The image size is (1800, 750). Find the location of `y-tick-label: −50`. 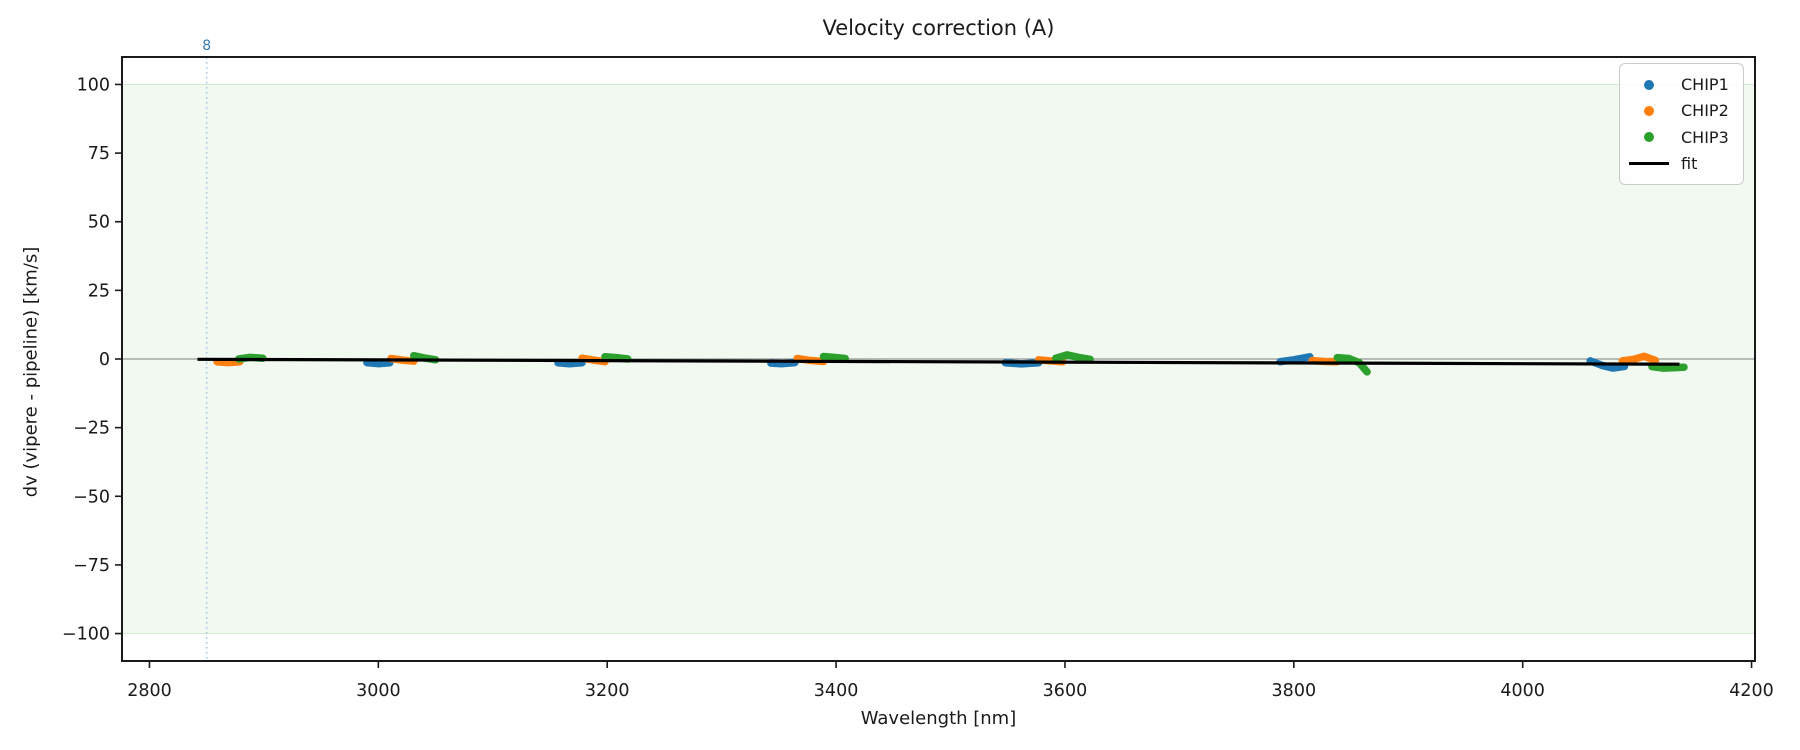

y-tick-label: −50 is located at coordinates (91, 497).